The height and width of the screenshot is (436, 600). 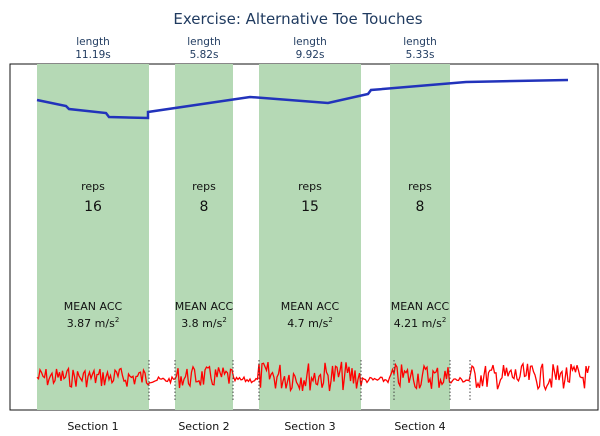 I want to click on progress-line, so click(x=302, y=99).